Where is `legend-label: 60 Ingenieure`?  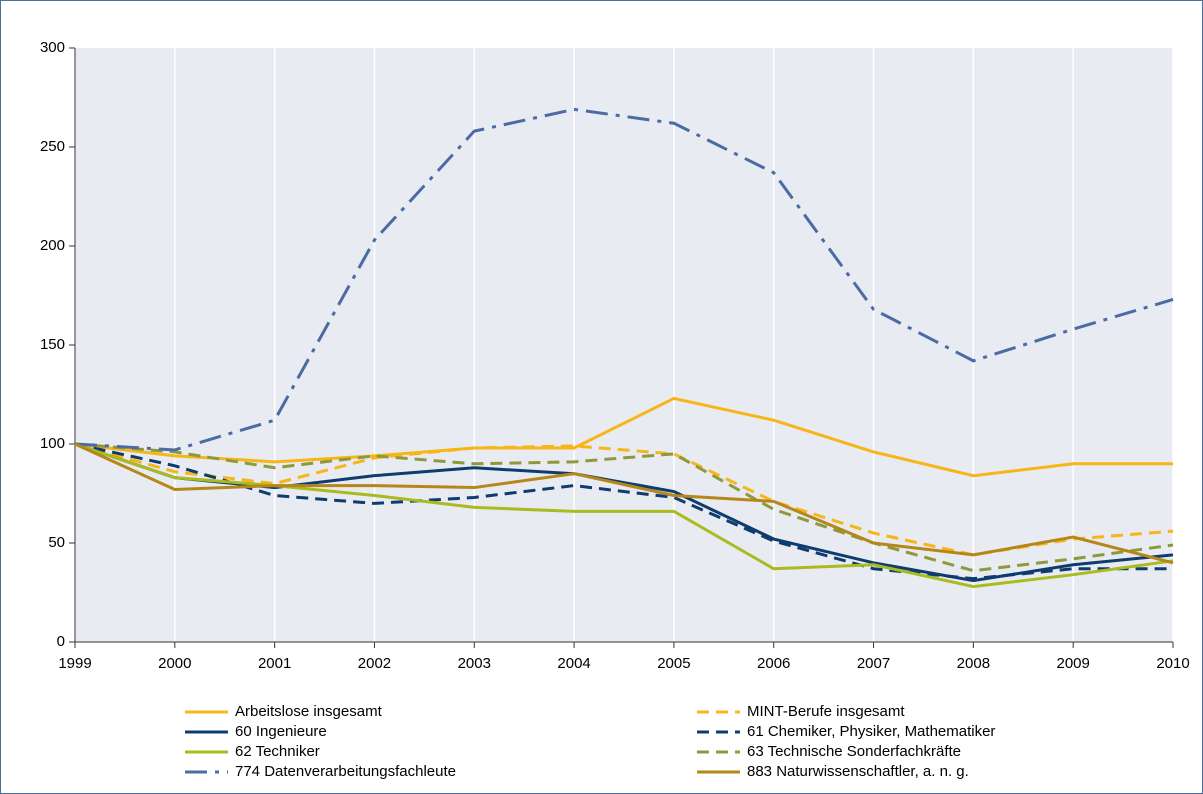 legend-label: 60 Ingenieure is located at coordinates (281, 731).